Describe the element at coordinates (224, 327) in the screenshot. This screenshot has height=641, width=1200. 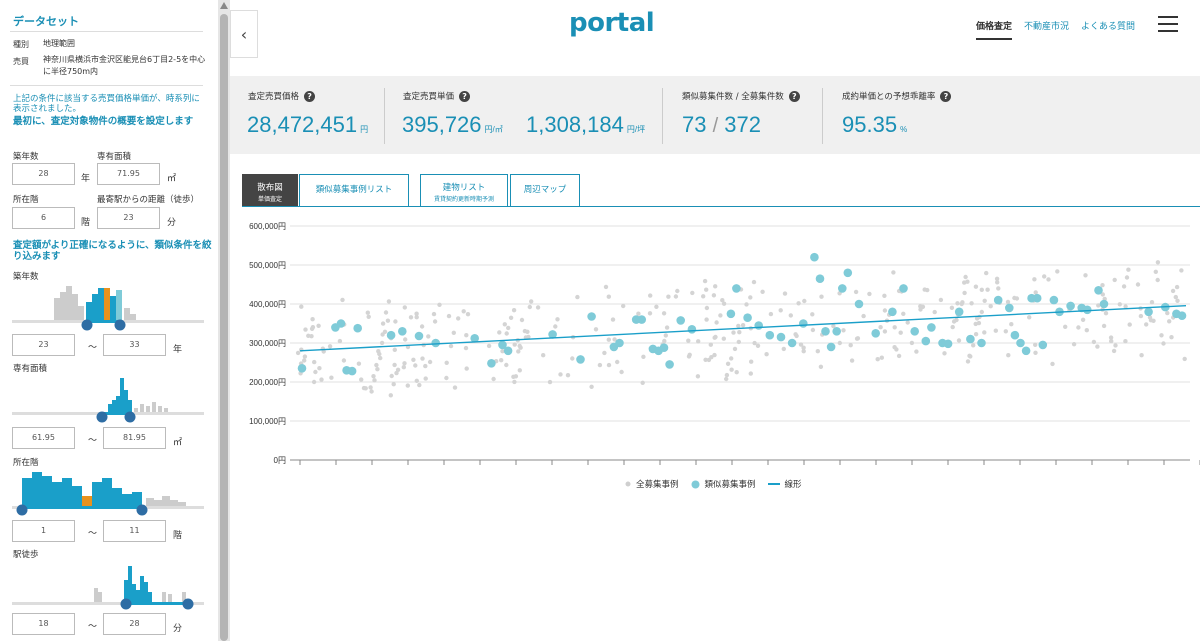
I see `scroll-thumb` at that location.